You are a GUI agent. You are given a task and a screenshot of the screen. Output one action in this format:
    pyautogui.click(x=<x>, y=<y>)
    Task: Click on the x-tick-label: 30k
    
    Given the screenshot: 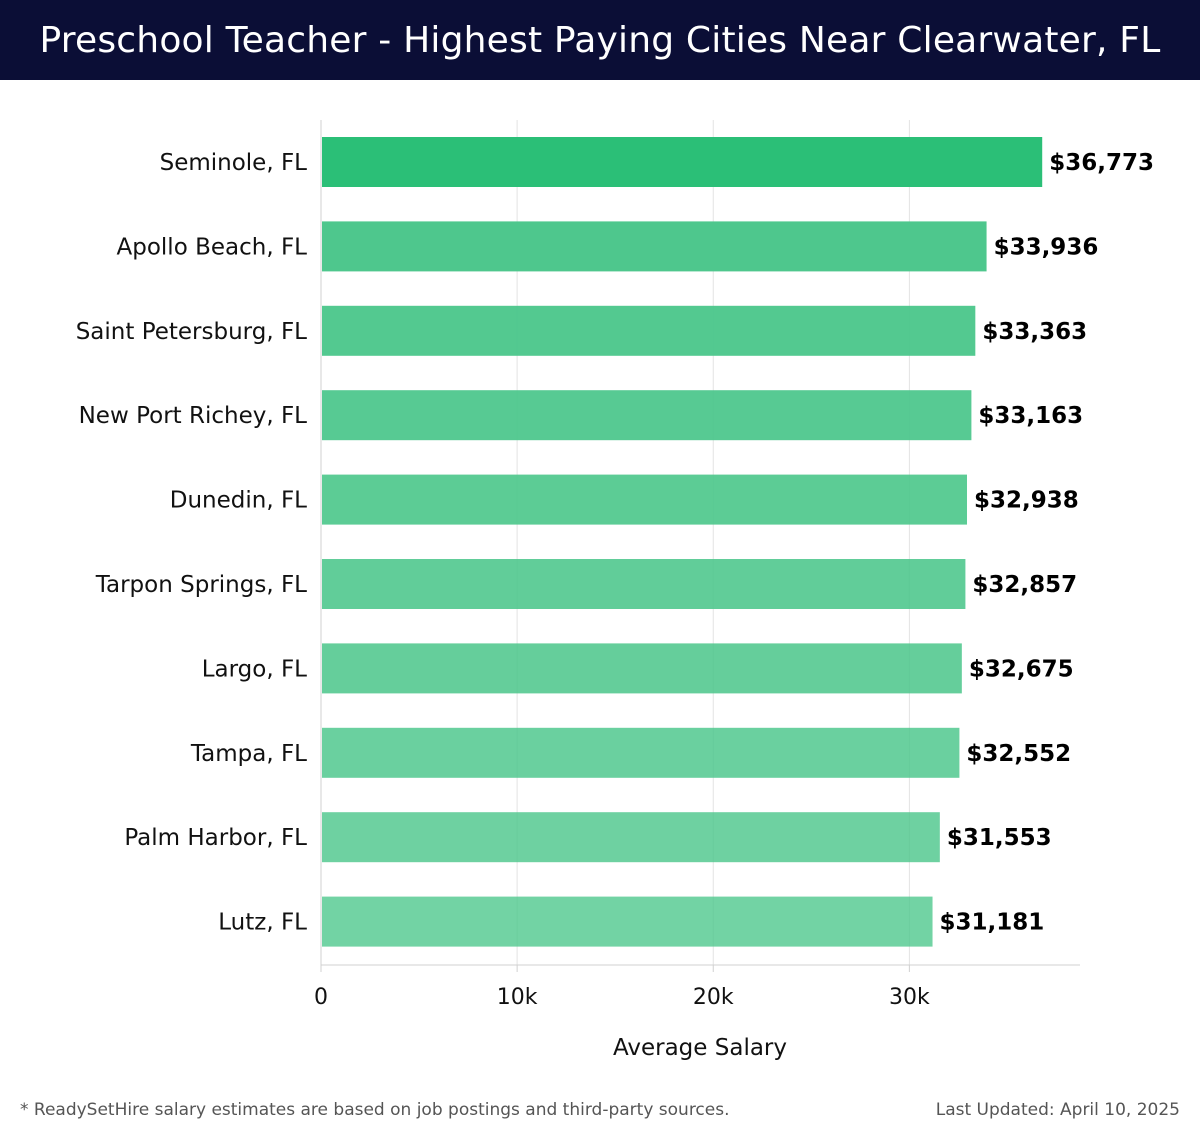 What is the action you would take?
    pyautogui.click(x=909, y=997)
    